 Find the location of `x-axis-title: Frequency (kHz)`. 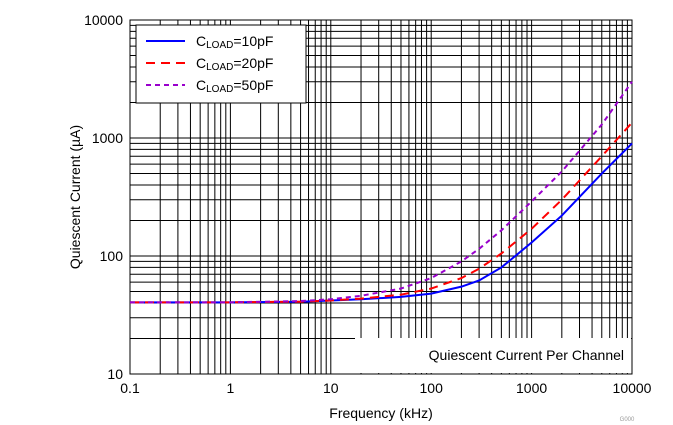

x-axis-title: Frequency (kHz) is located at coordinates (380, 413).